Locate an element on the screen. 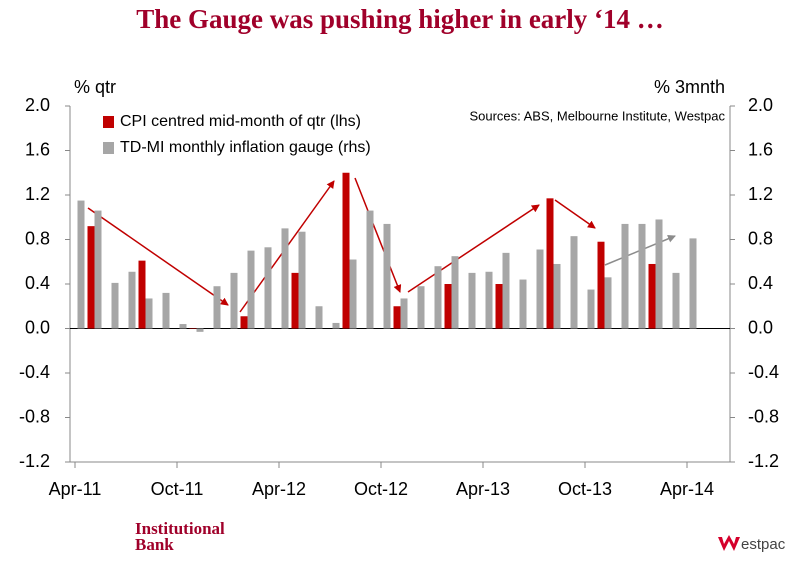  x-tick-label: Apr-13 is located at coordinates (483, 489).